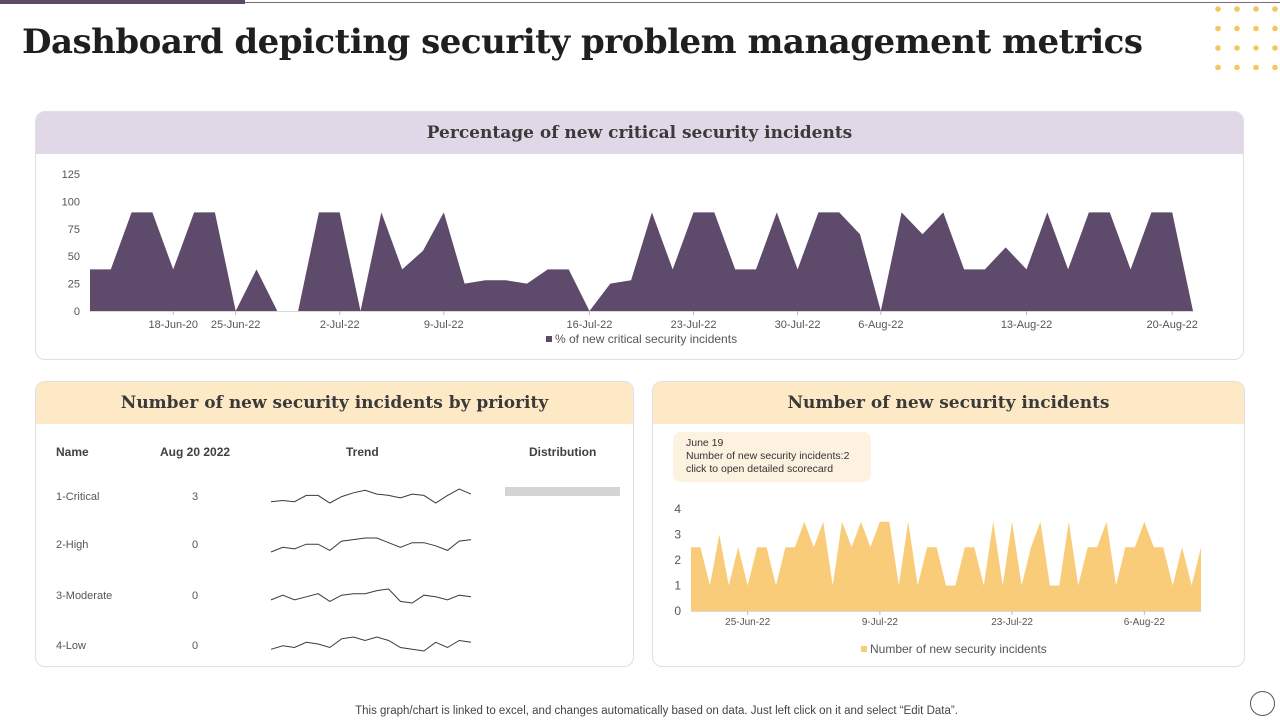 The height and width of the screenshot is (720, 1280). What do you see at coordinates (72, 545) in the screenshot?
I see `row-name-high: 2-High` at bounding box center [72, 545].